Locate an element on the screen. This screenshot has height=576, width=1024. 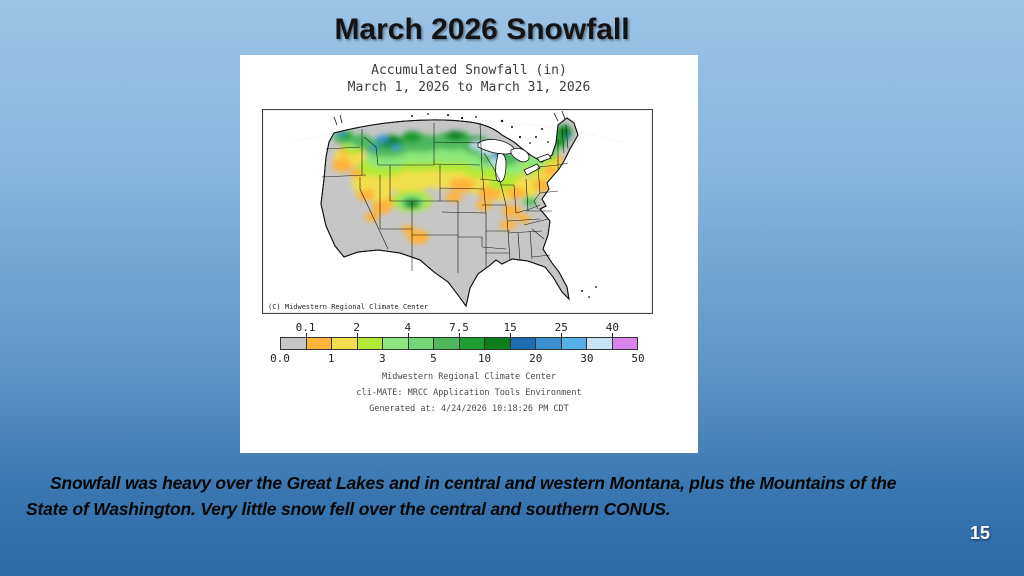
us-snowfall-map: (C) Midwestern Regional Climate Center is located at coordinates (457, 211).